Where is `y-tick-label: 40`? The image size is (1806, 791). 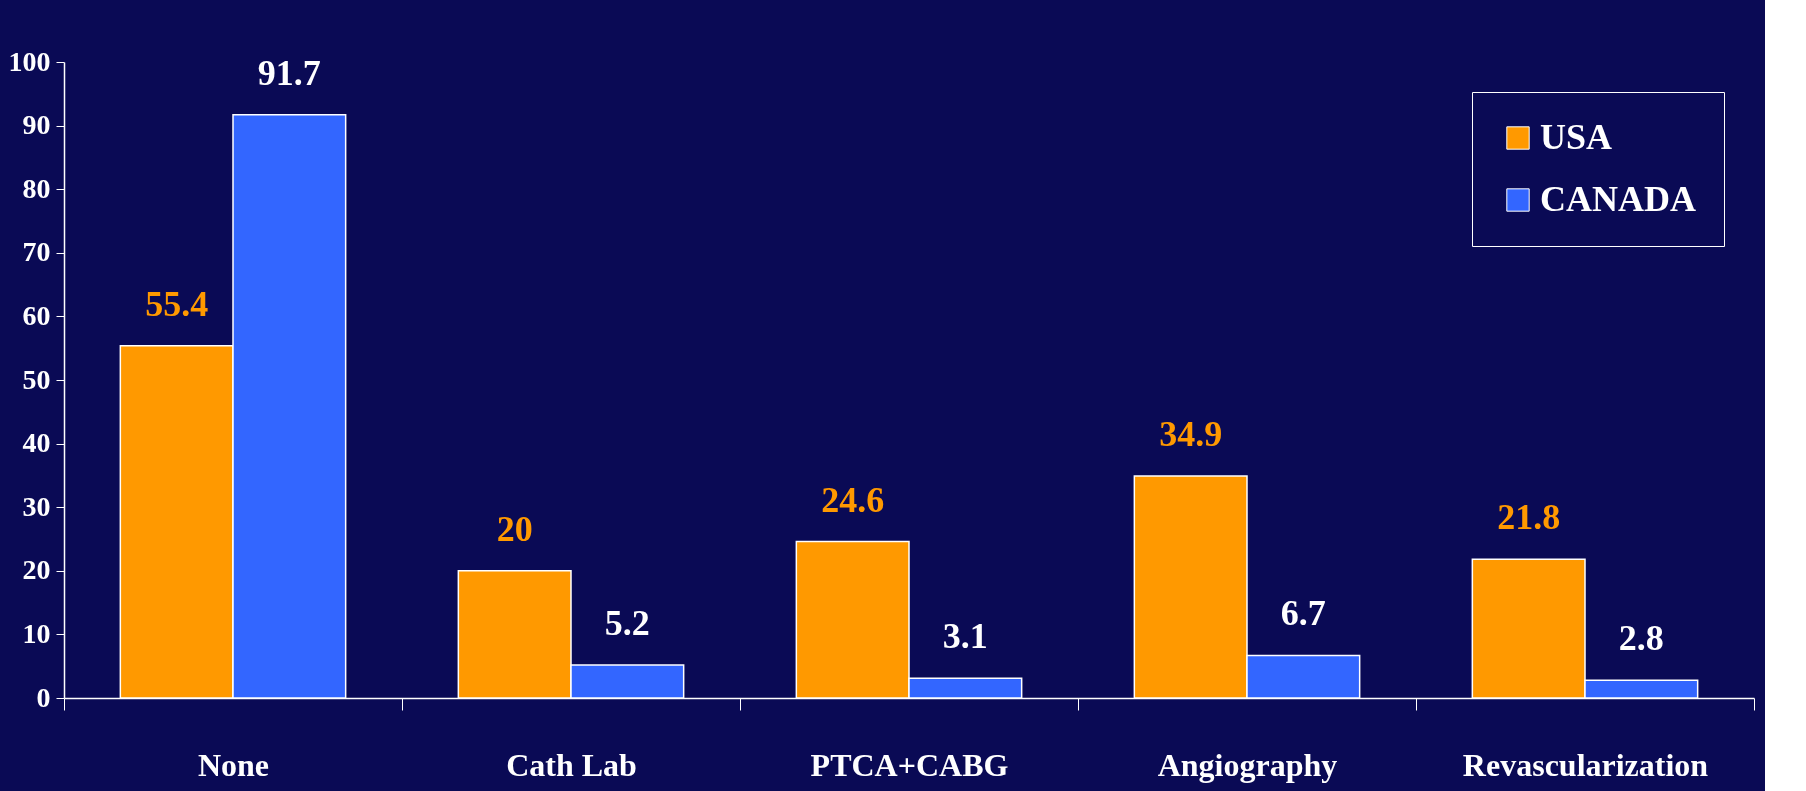 y-tick-label: 40 is located at coordinates (36, 443).